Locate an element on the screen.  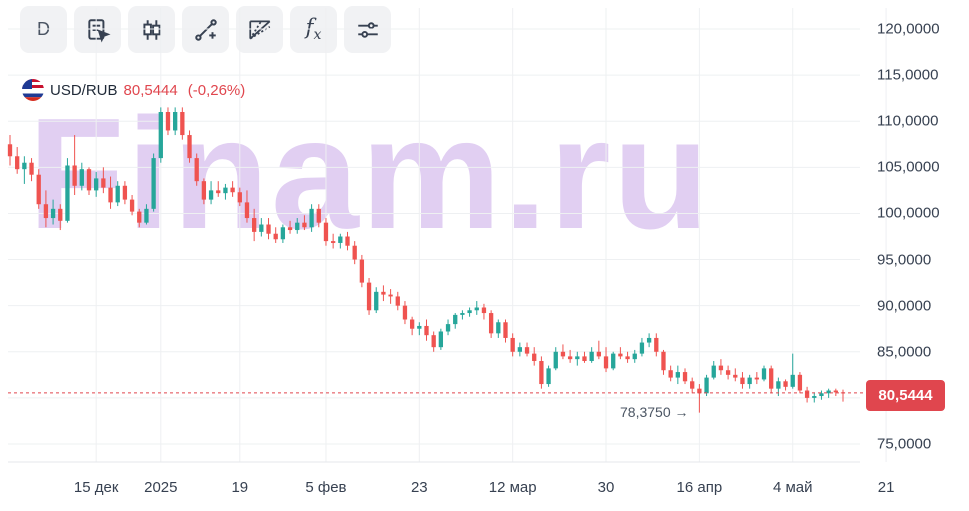
x-tick-label: 16 апр is located at coordinates (699, 487).